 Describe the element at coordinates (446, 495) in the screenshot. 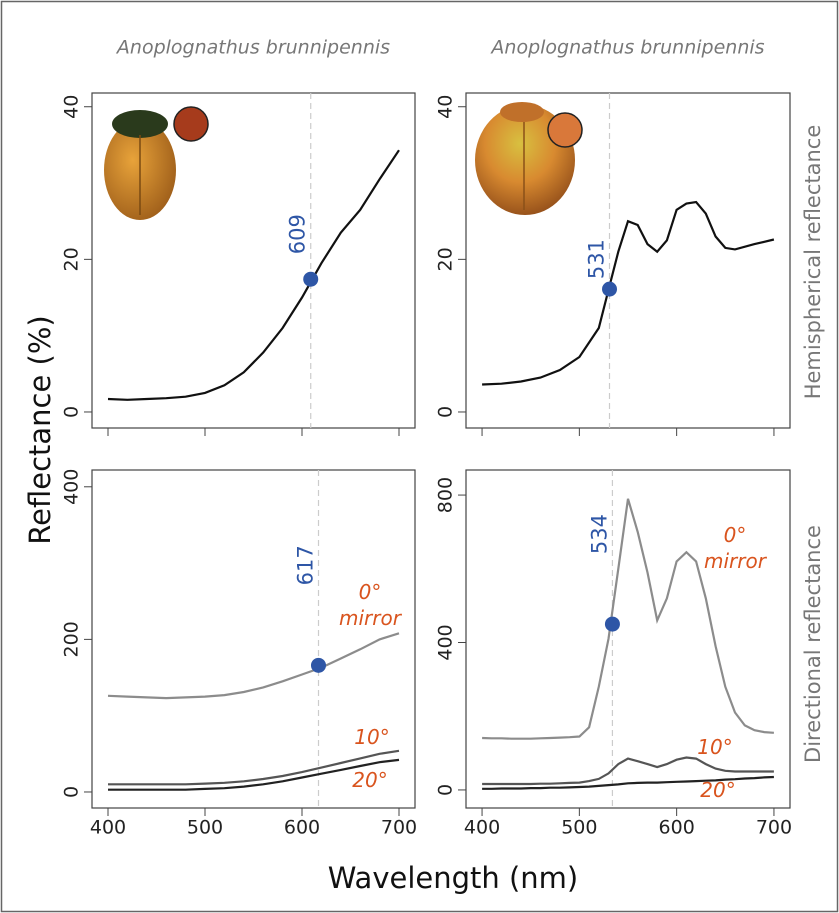

I see `y-tick-label: 800` at that location.